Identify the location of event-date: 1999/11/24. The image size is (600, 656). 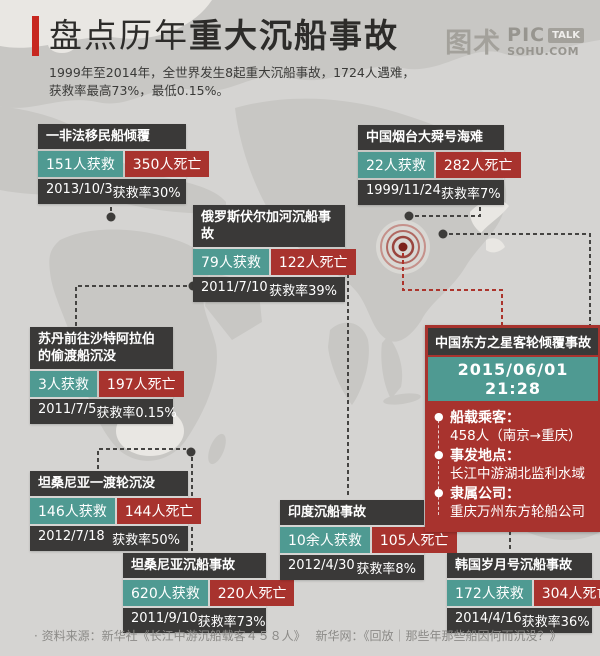
(403, 190).